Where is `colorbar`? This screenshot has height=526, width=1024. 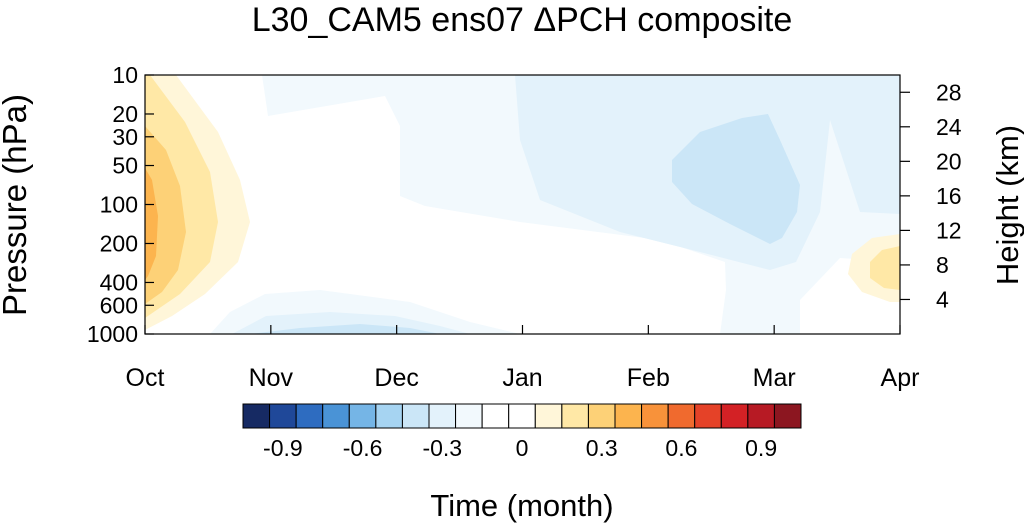
colorbar is located at coordinates (522, 416).